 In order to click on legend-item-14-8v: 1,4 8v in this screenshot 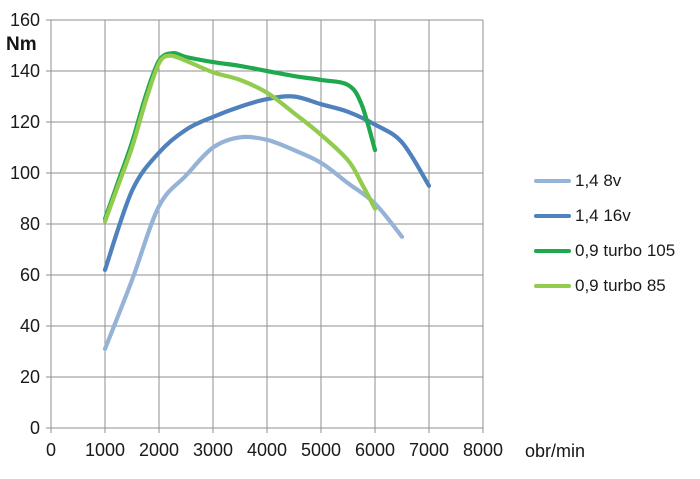, I will do `click(604, 181)`.